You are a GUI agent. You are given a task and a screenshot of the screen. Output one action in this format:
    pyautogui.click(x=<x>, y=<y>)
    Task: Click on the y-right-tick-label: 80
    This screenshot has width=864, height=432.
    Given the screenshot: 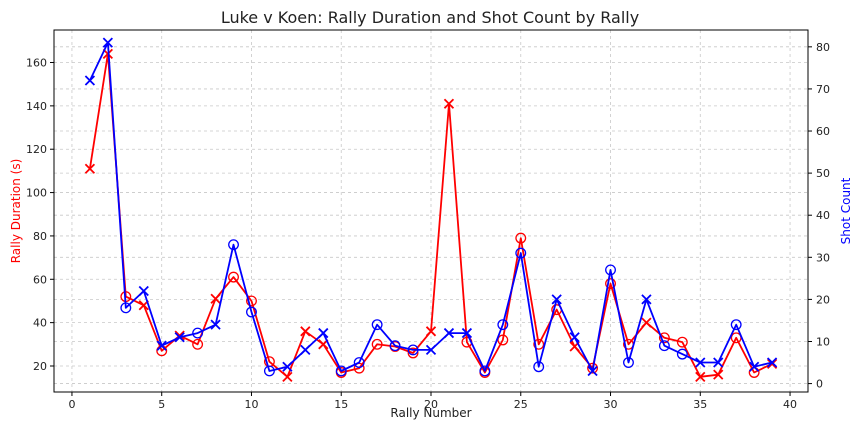 What is the action you would take?
    pyautogui.click(x=823, y=47)
    